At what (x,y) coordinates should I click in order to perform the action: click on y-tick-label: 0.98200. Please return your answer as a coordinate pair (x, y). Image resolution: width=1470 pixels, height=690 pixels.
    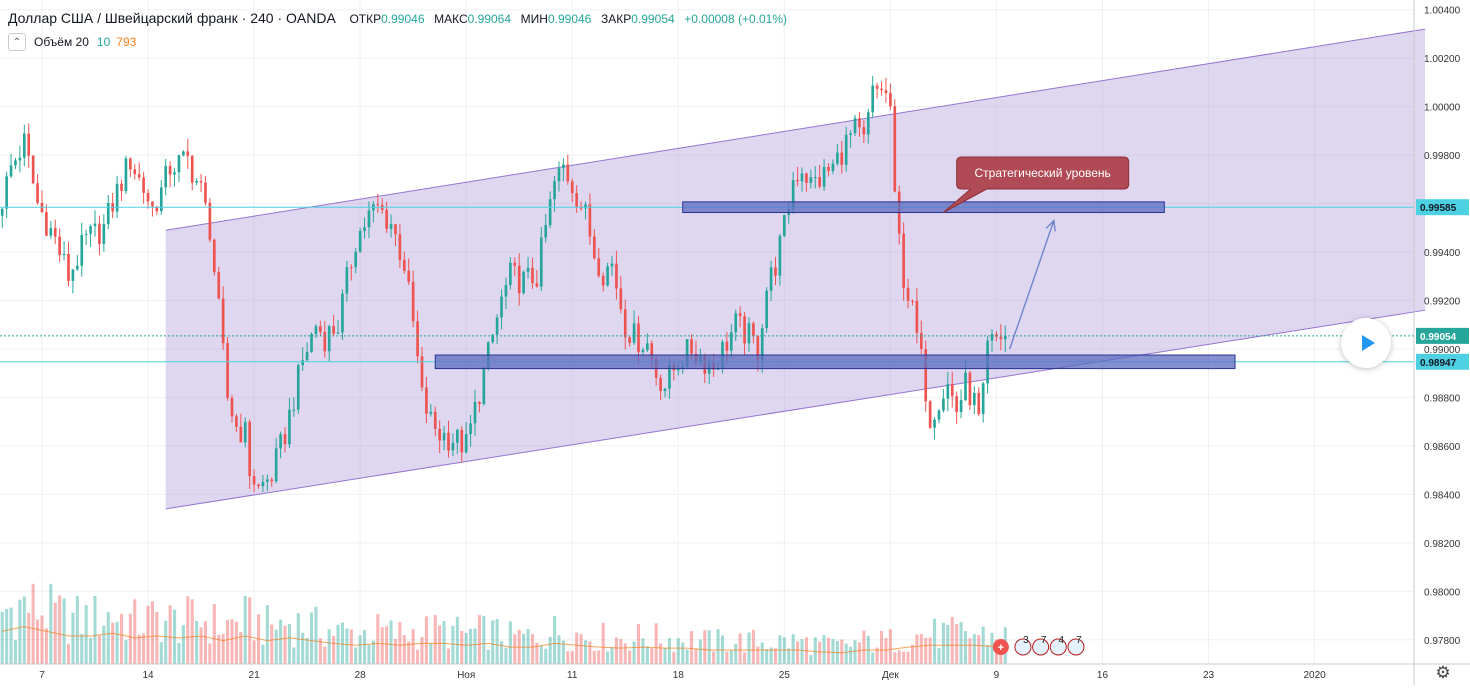
    Looking at the image, I should click on (1442, 544).